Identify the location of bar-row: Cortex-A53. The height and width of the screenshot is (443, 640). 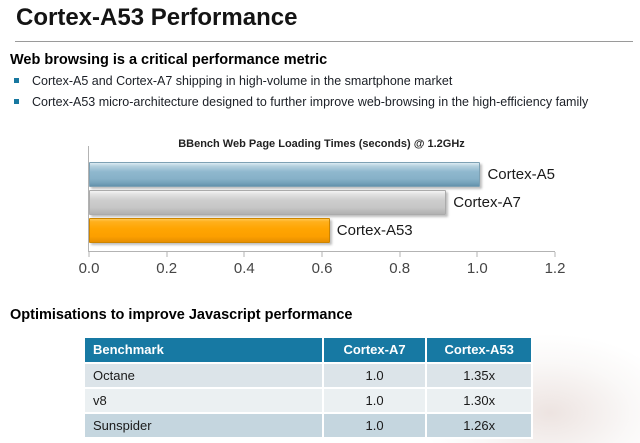
(322, 230).